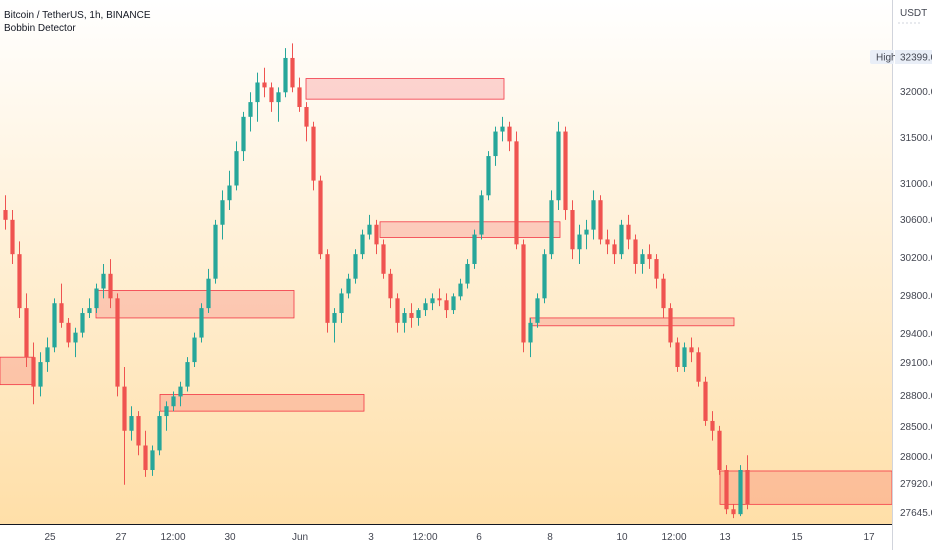 The height and width of the screenshot is (550, 932). I want to click on symbol-title: Bitcoin / TetherUS, 1h, BINANCE, so click(77, 15).